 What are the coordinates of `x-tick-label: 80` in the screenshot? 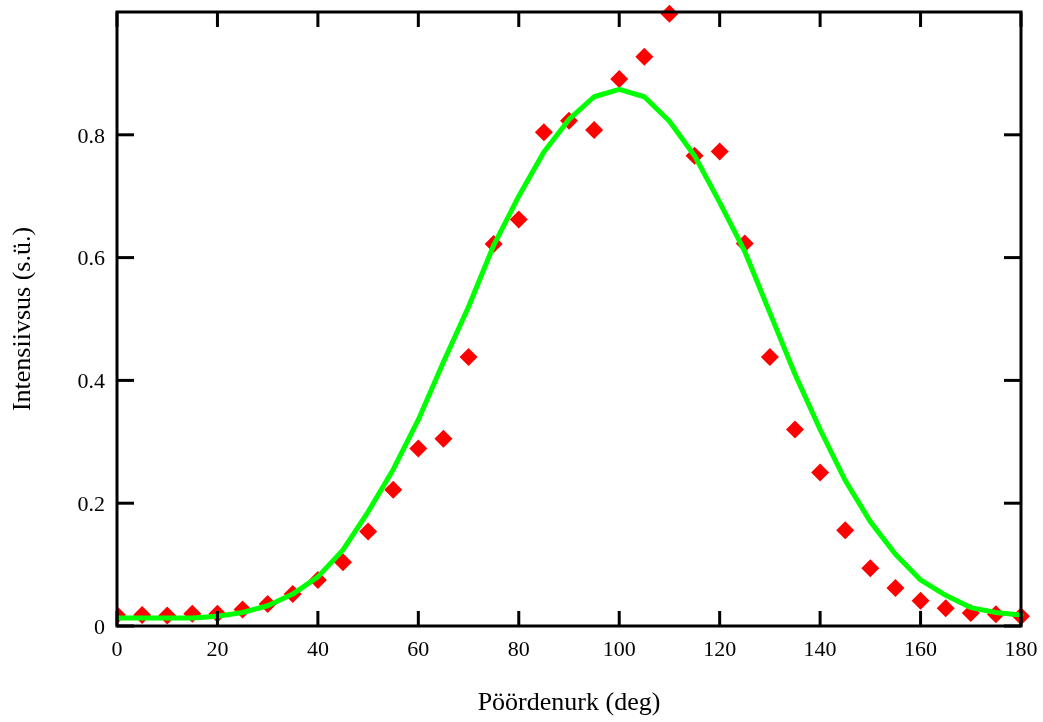 It's located at (518, 648).